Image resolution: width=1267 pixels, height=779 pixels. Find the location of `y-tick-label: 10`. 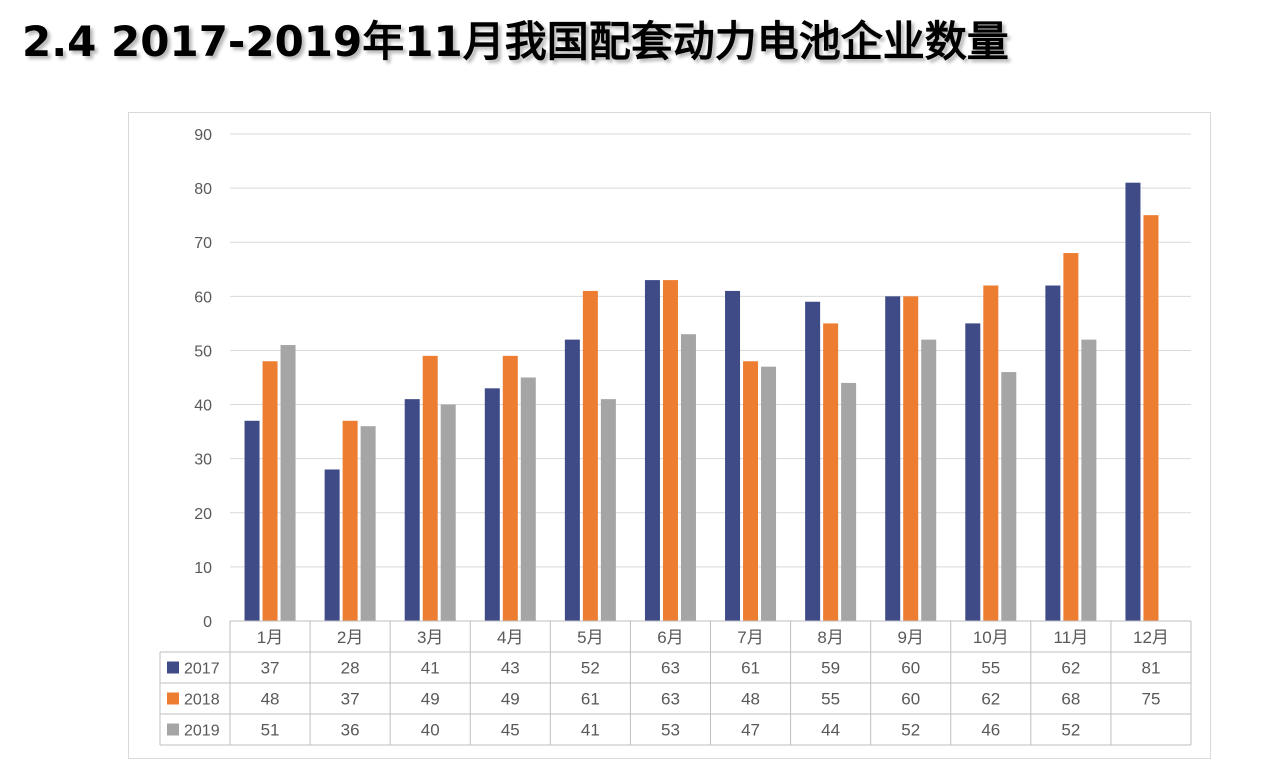

y-tick-label: 10 is located at coordinates (203, 568).